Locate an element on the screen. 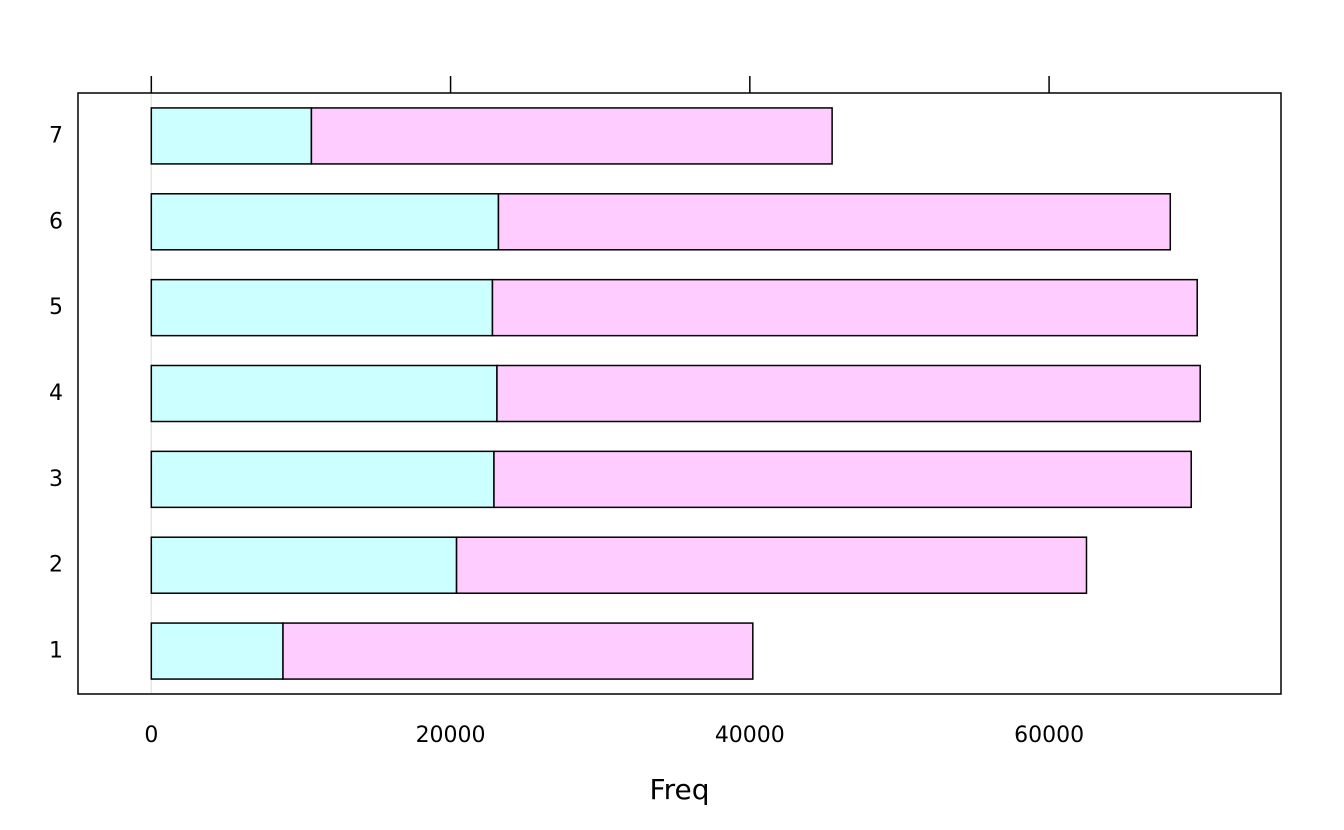 This screenshot has height=830, width=1344. y-tick-label: 4 is located at coordinates (56, 393).